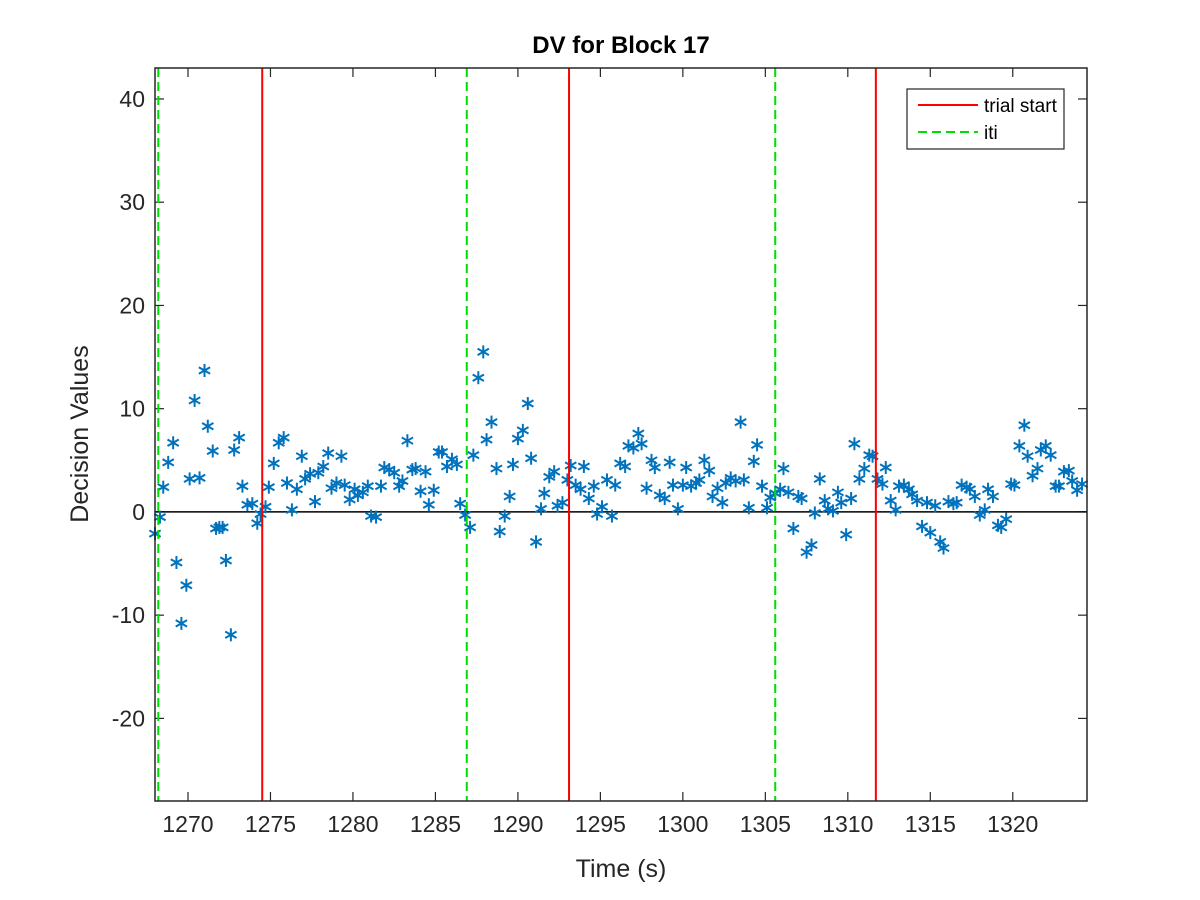 This screenshot has width=1200, height=900. I want to click on x-tick-label: 1280, so click(352, 824).